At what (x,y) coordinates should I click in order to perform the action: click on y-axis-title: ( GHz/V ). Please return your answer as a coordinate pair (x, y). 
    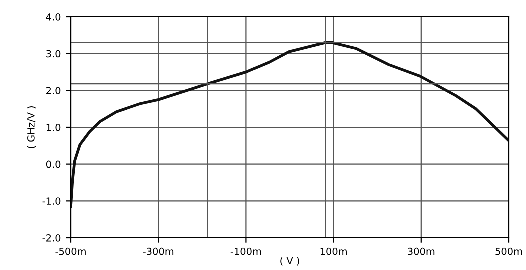
    Looking at the image, I should click on (31, 127).